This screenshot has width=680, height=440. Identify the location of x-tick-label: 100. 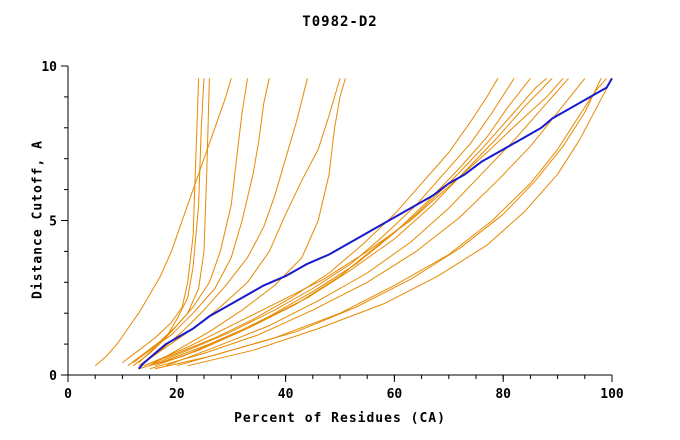
(612, 394).